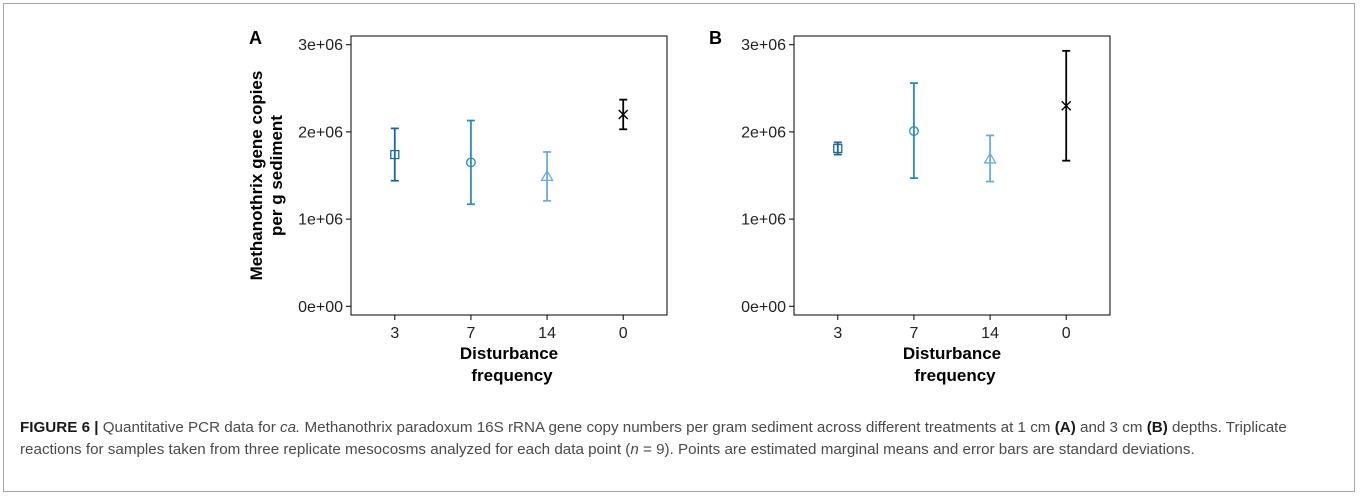  What do you see at coordinates (256, 176) in the screenshot?
I see `y-axis-label-line1: Methanothrix gene copies` at bounding box center [256, 176].